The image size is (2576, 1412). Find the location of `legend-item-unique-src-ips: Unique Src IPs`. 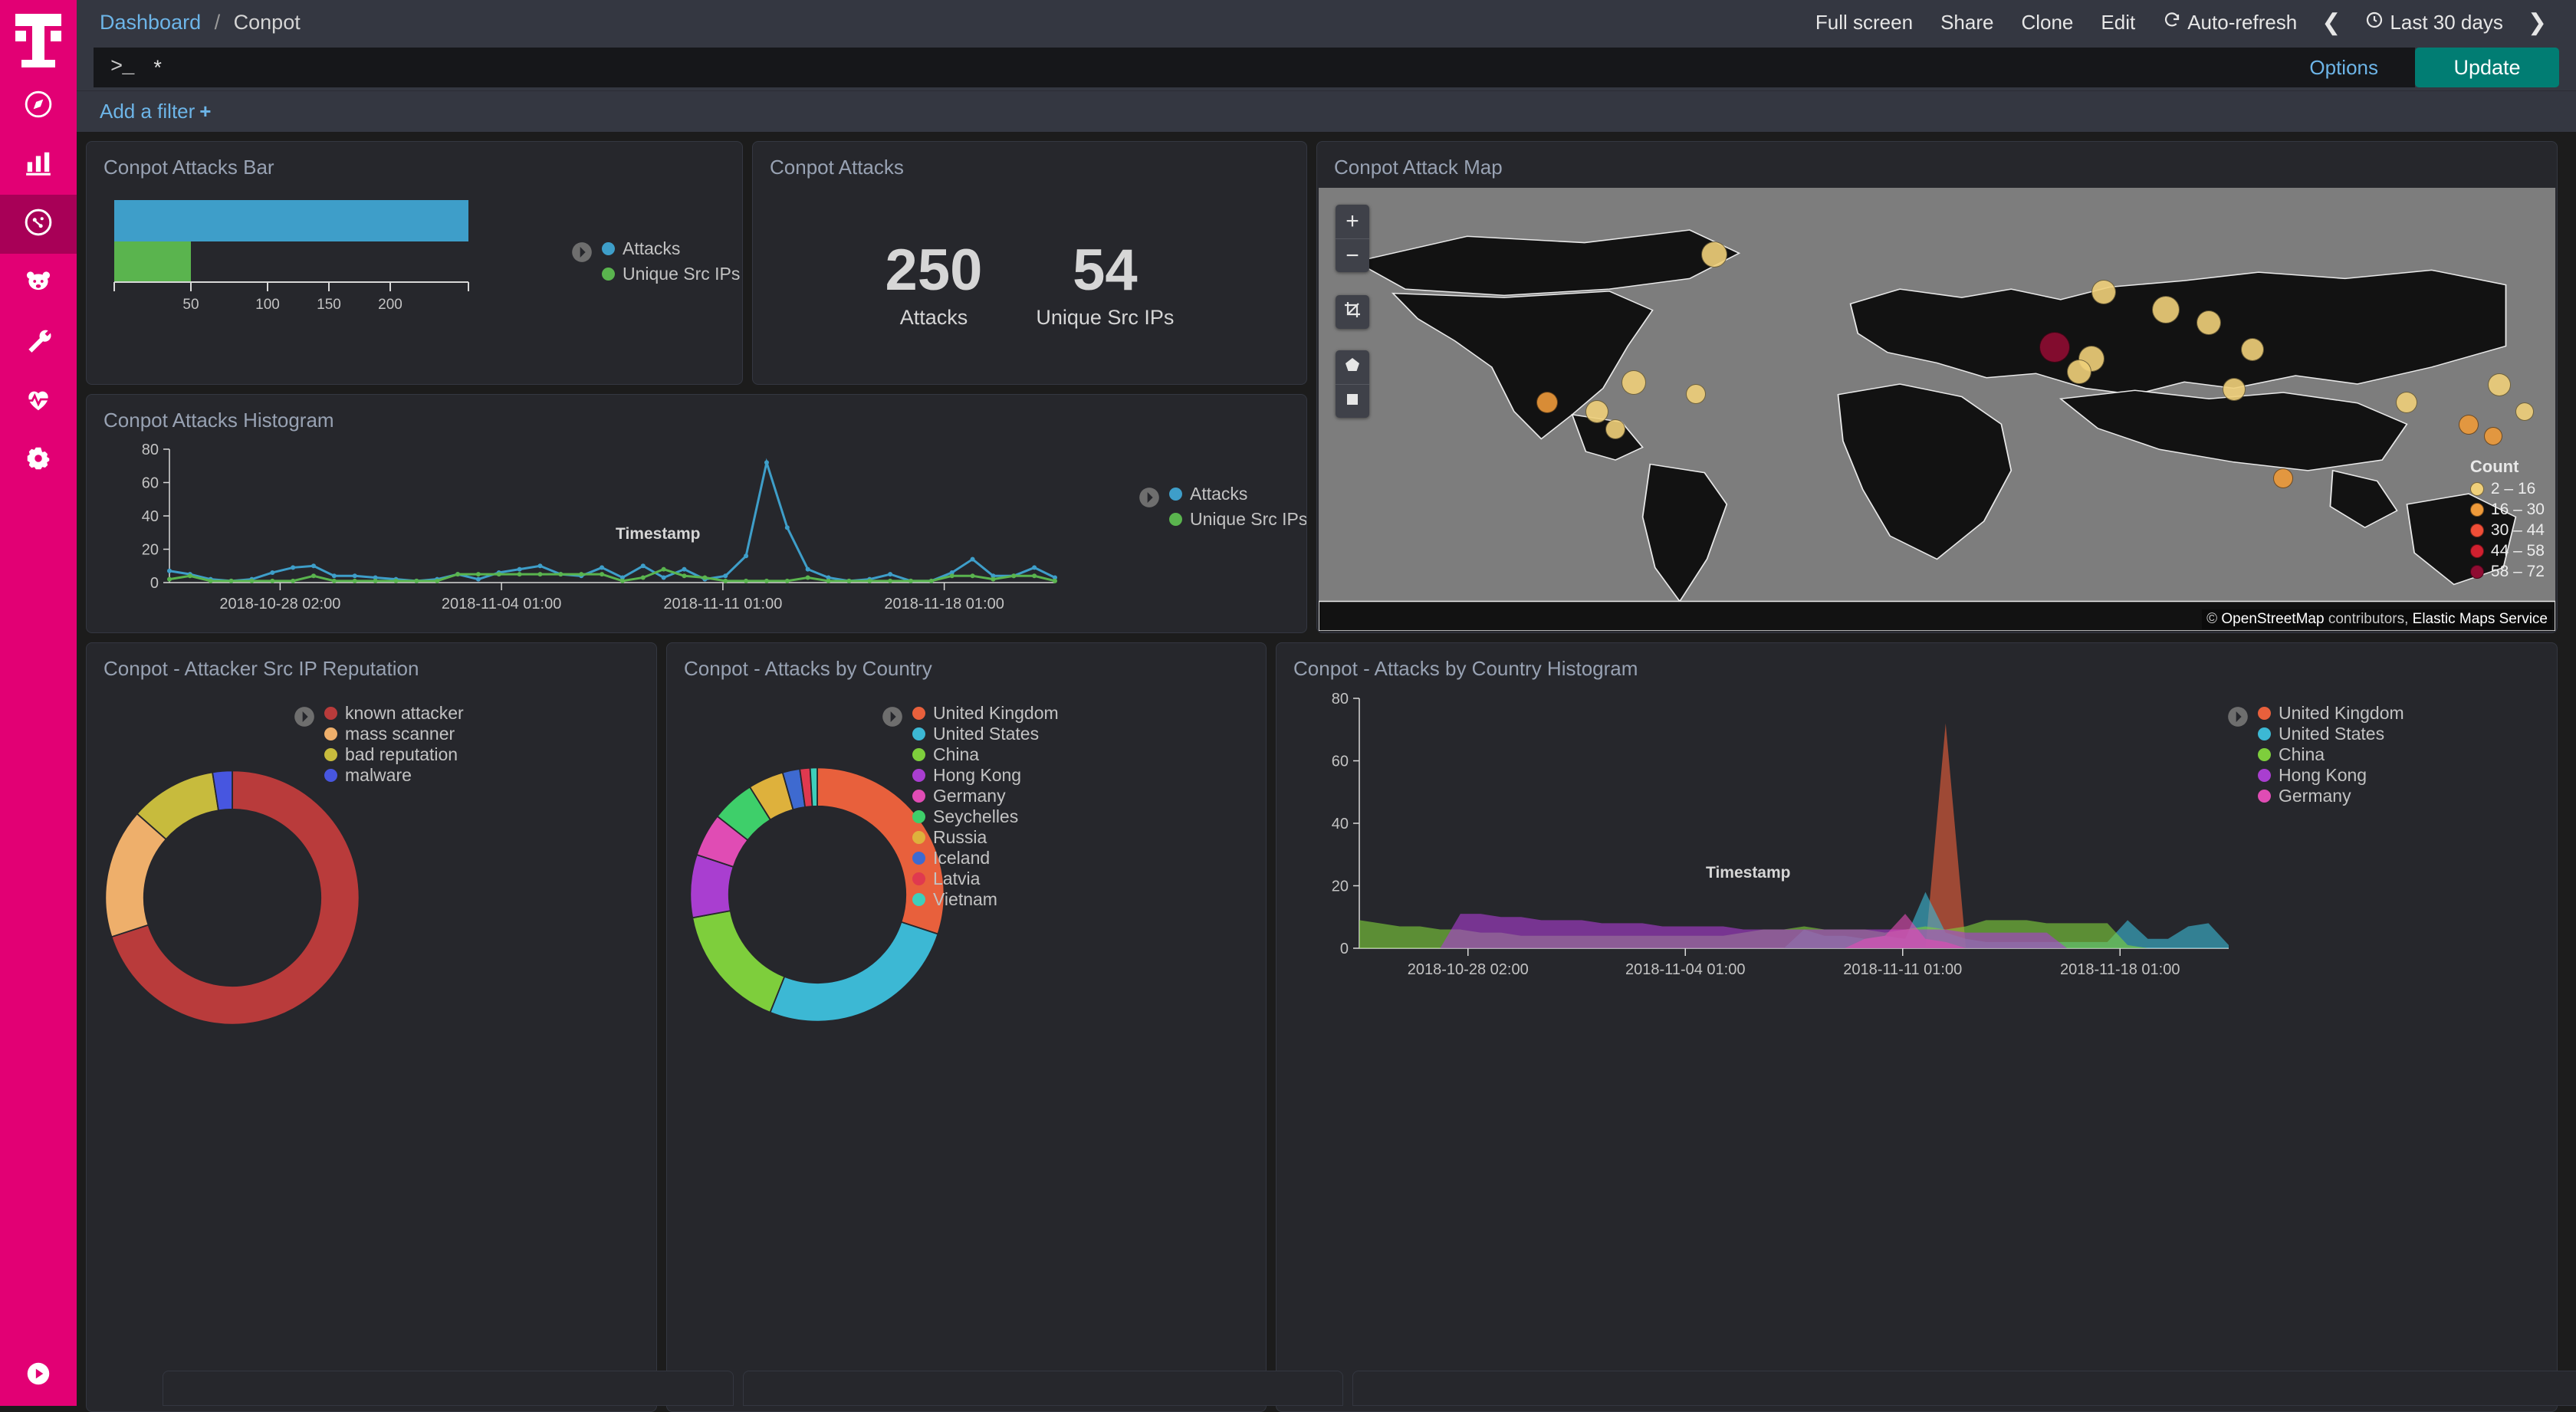

legend-item-unique-src-ips: Unique Src IPs is located at coordinates (1238, 519).